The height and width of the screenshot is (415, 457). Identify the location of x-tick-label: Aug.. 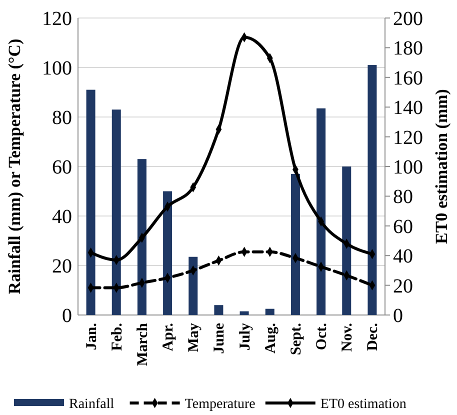
(270, 338).